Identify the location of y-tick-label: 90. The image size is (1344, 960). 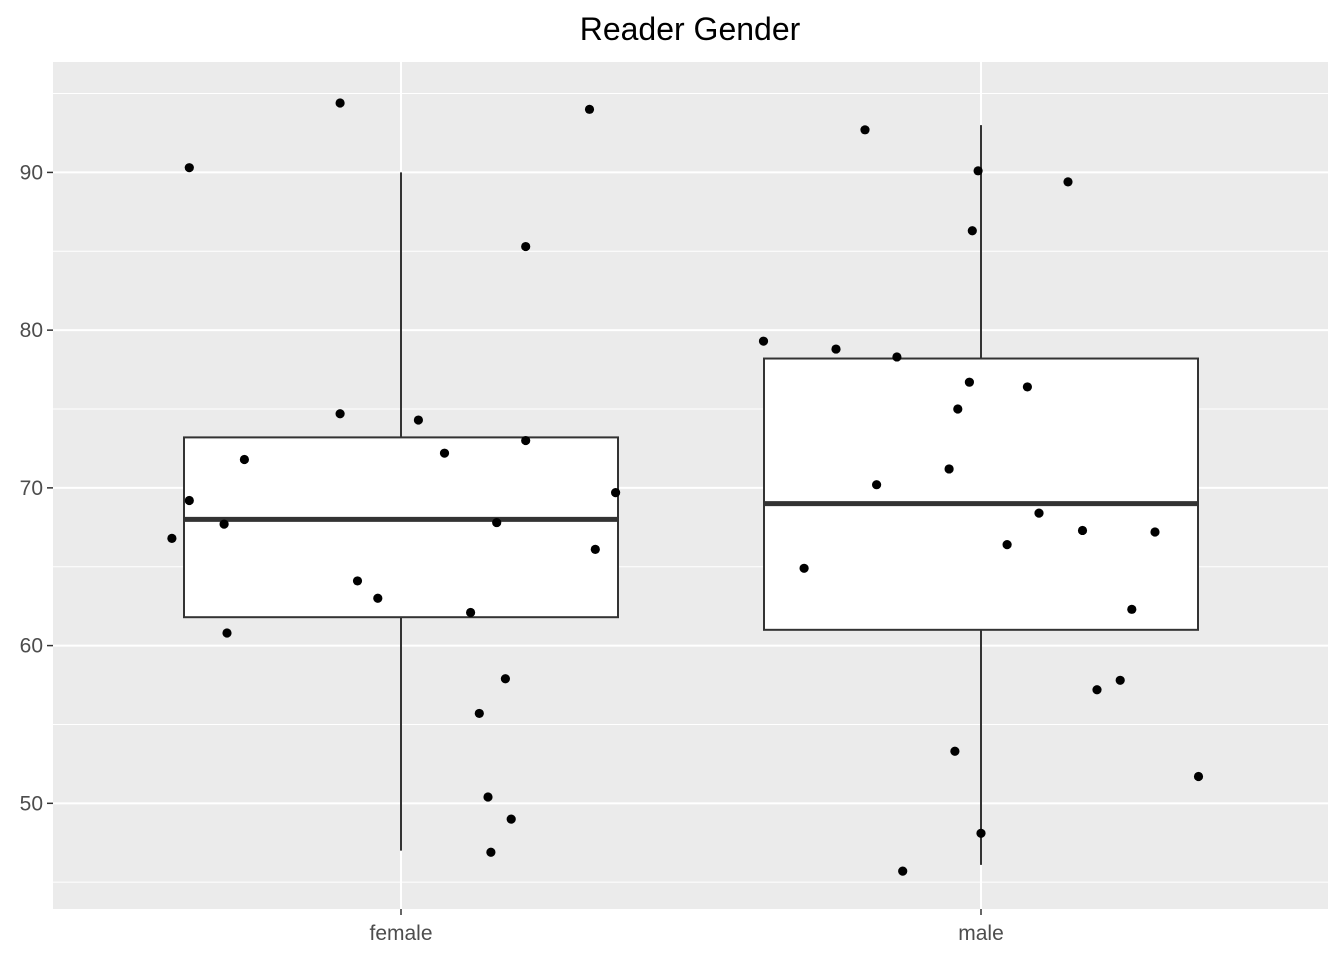
(31, 172).